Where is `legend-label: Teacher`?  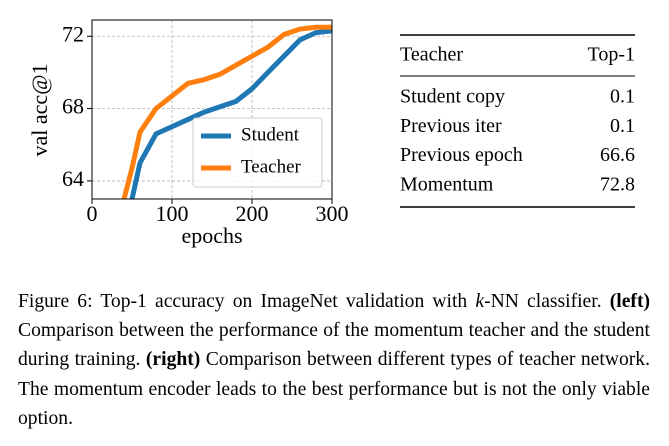
legend-label: Teacher is located at coordinates (271, 166).